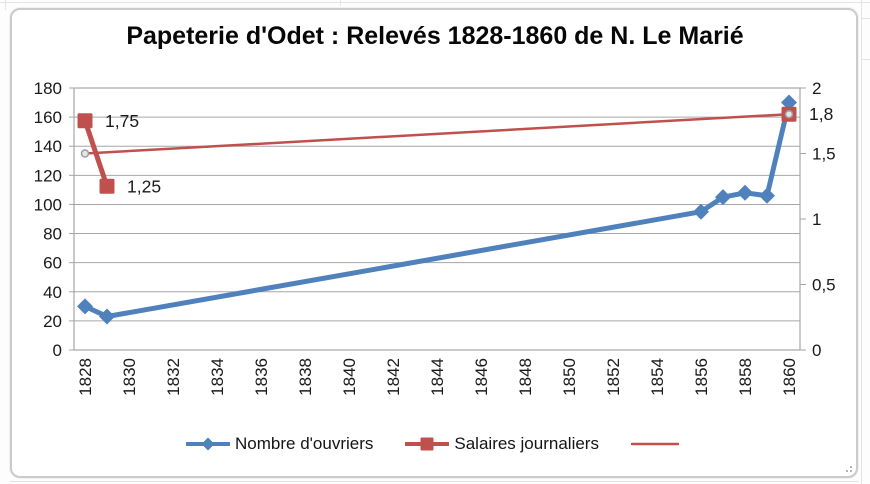 This screenshot has height=484, width=870. I want to click on legend-swatch-red-line-square, so click(427, 444).